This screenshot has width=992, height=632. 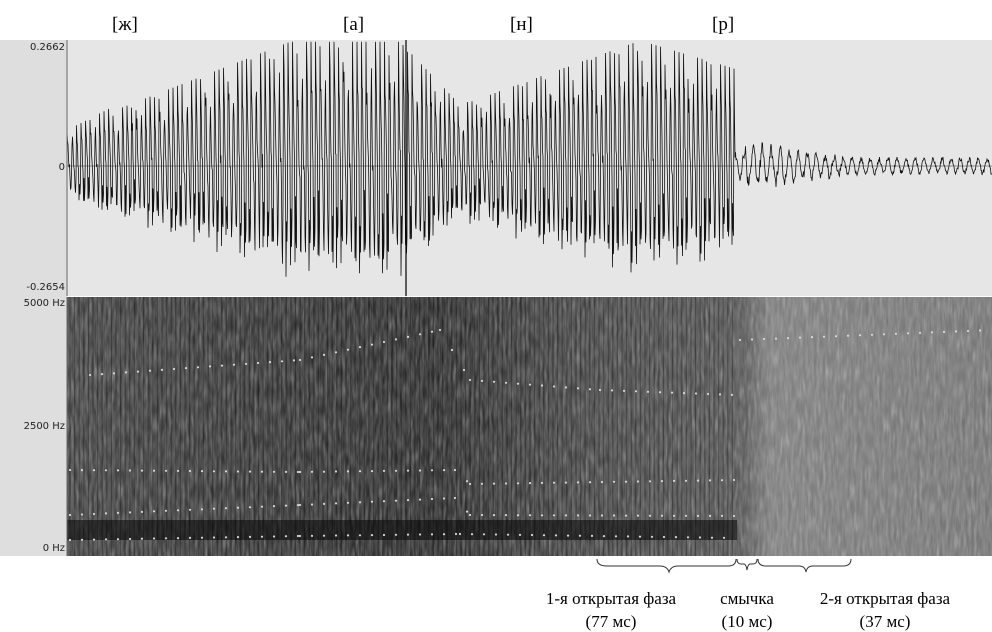 I want to click on spectrogram-tick-5000: 5000 Hz, so click(x=44, y=303).